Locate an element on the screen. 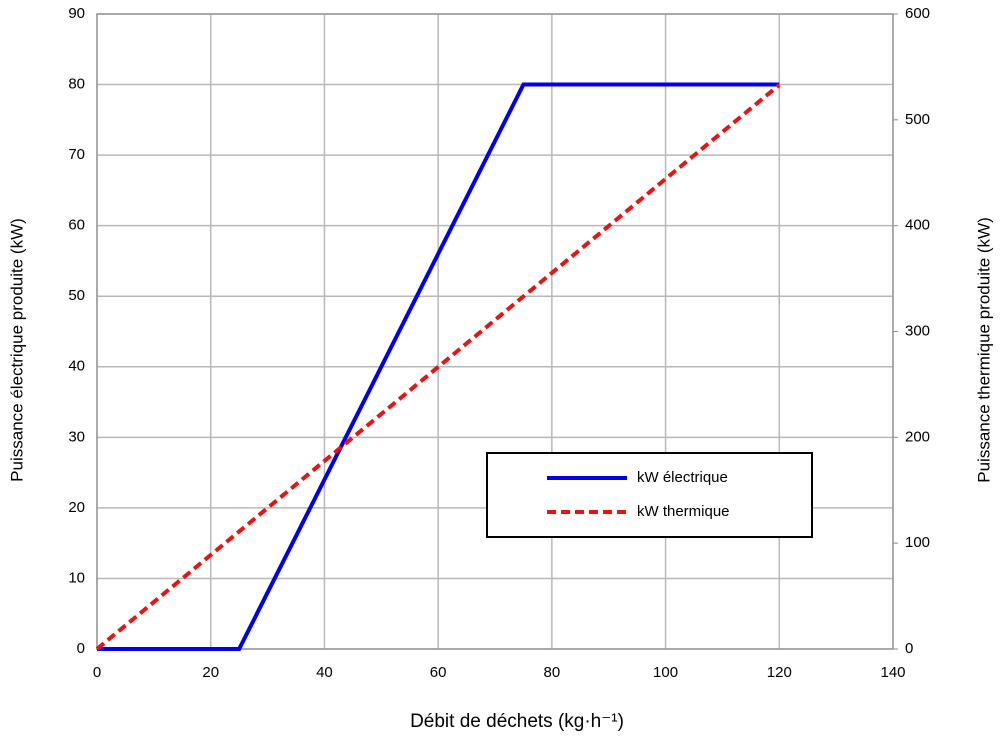 Image resolution: width=1000 pixels, height=740 pixels. y2-tick-label: 100 is located at coordinates (917, 542).